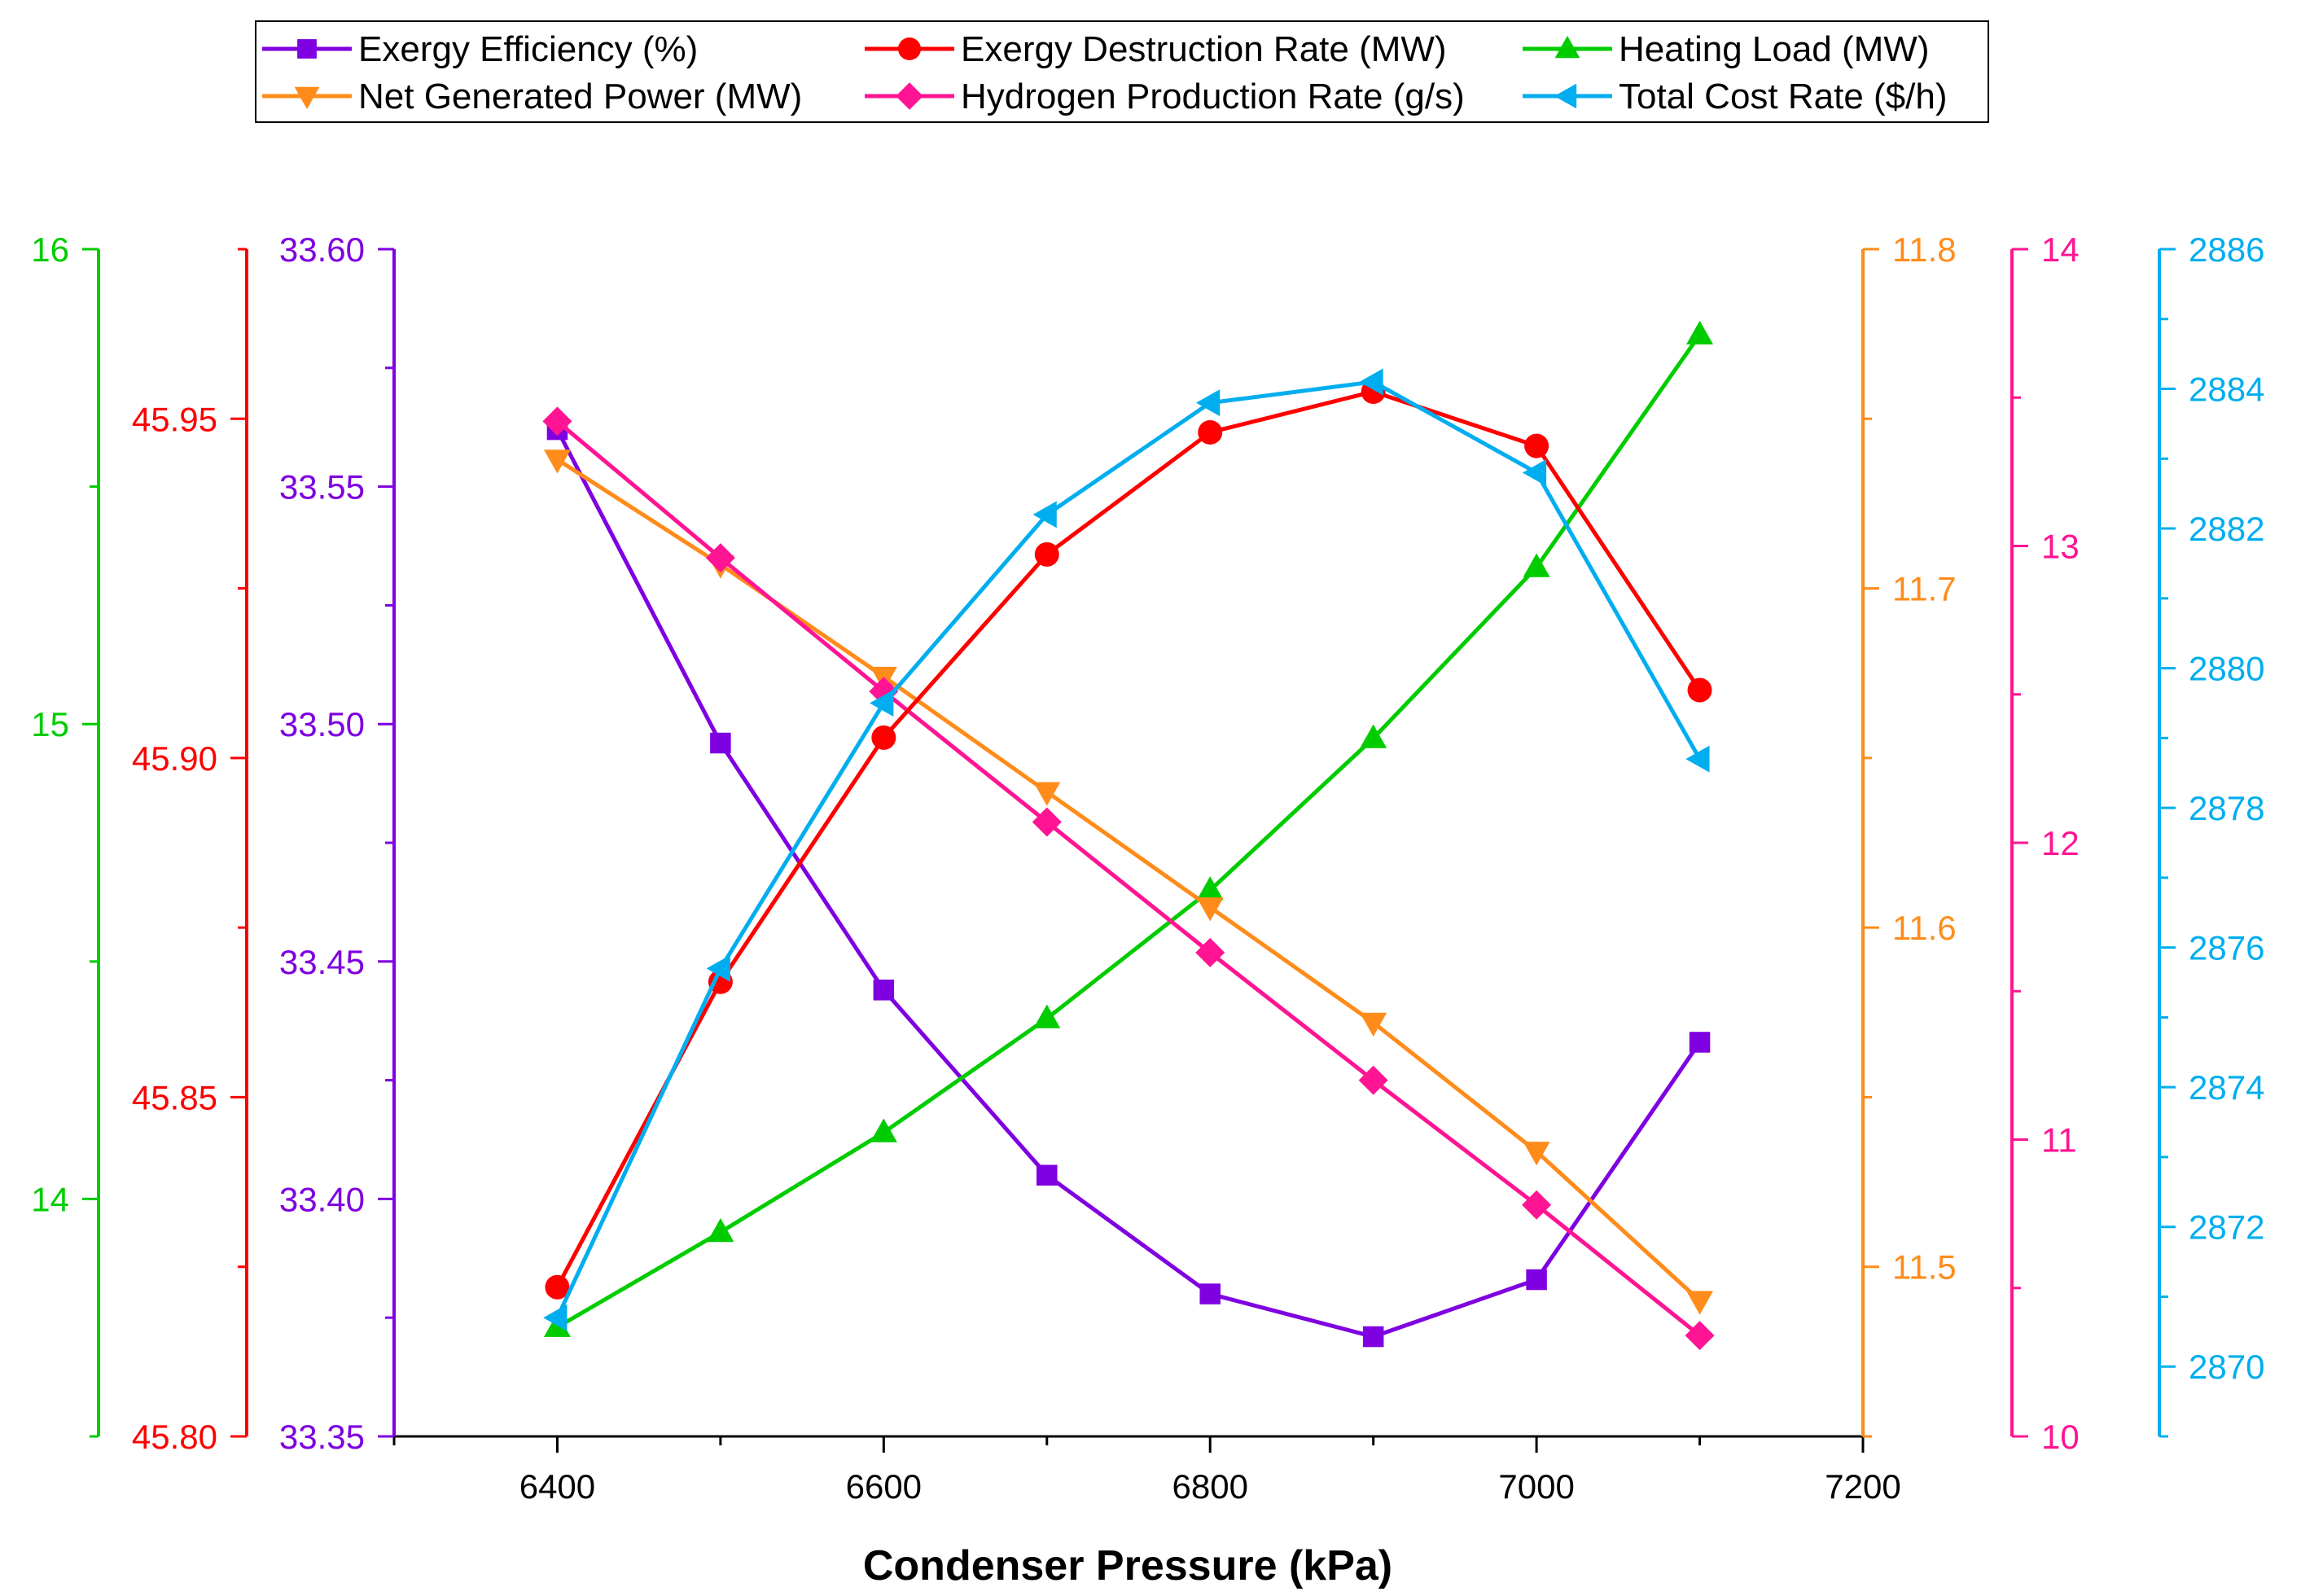  Describe the element at coordinates (190, 852) in the screenshot. I see `y-axis-exergy_dest: 45.80 45.85 45.90 45.95` at that location.